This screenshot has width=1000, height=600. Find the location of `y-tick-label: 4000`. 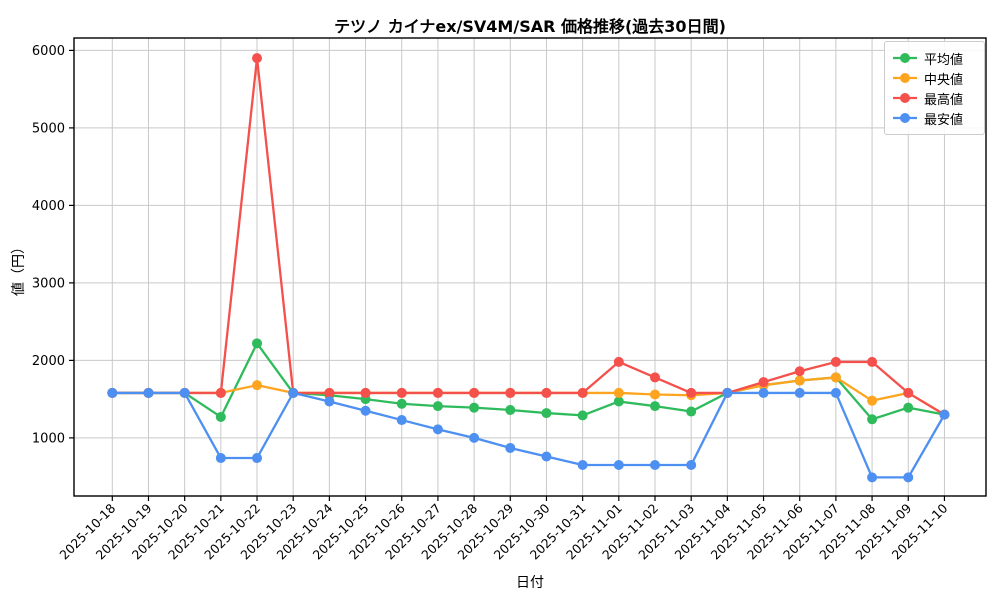

y-tick-label: 4000 is located at coordinates (48, 206).